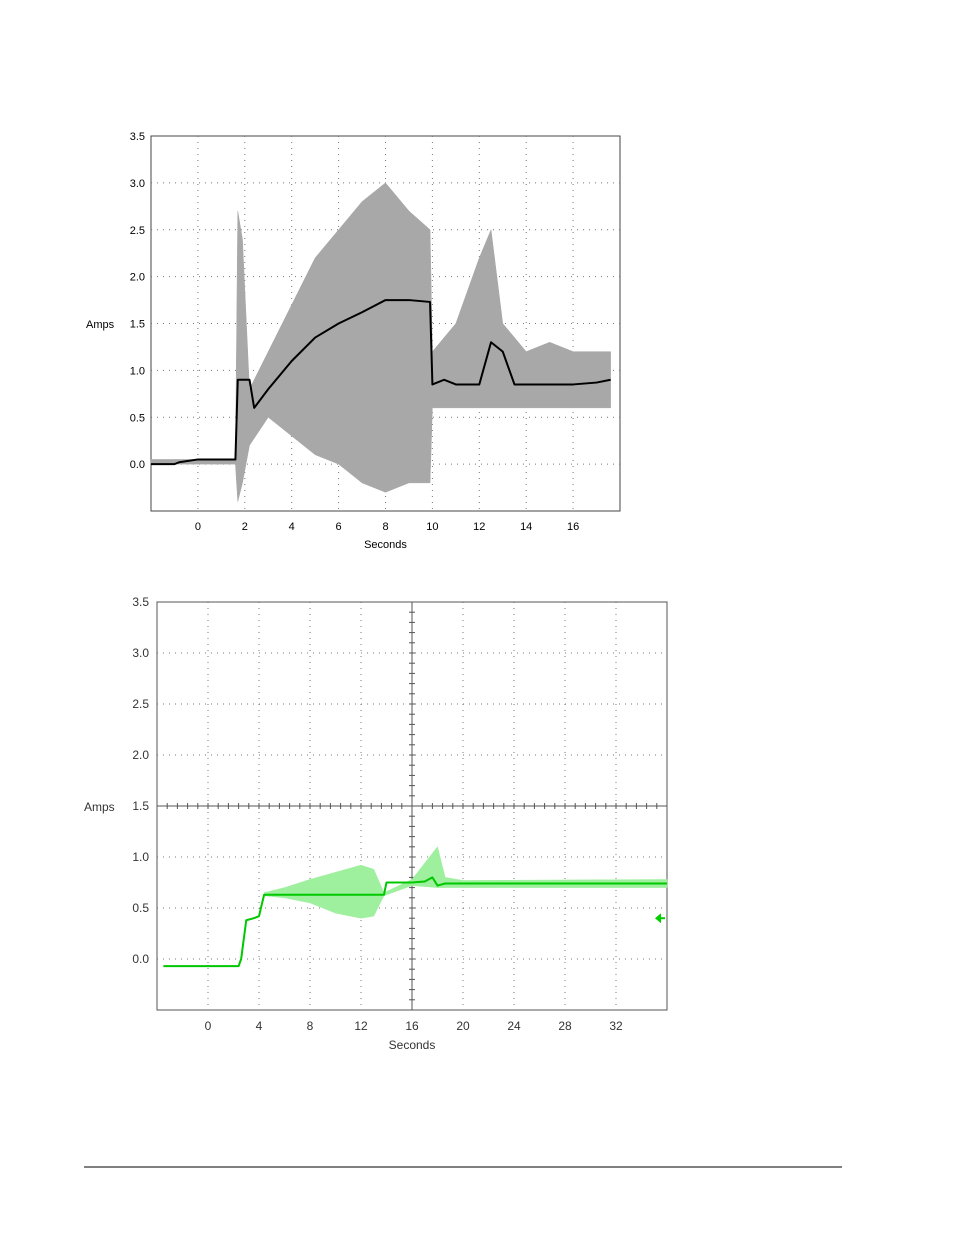 Image resolution: width=954 pixels, height=1235 pixels. I want to click on c2-y-tick-label: 1.5, so click(140, 806).